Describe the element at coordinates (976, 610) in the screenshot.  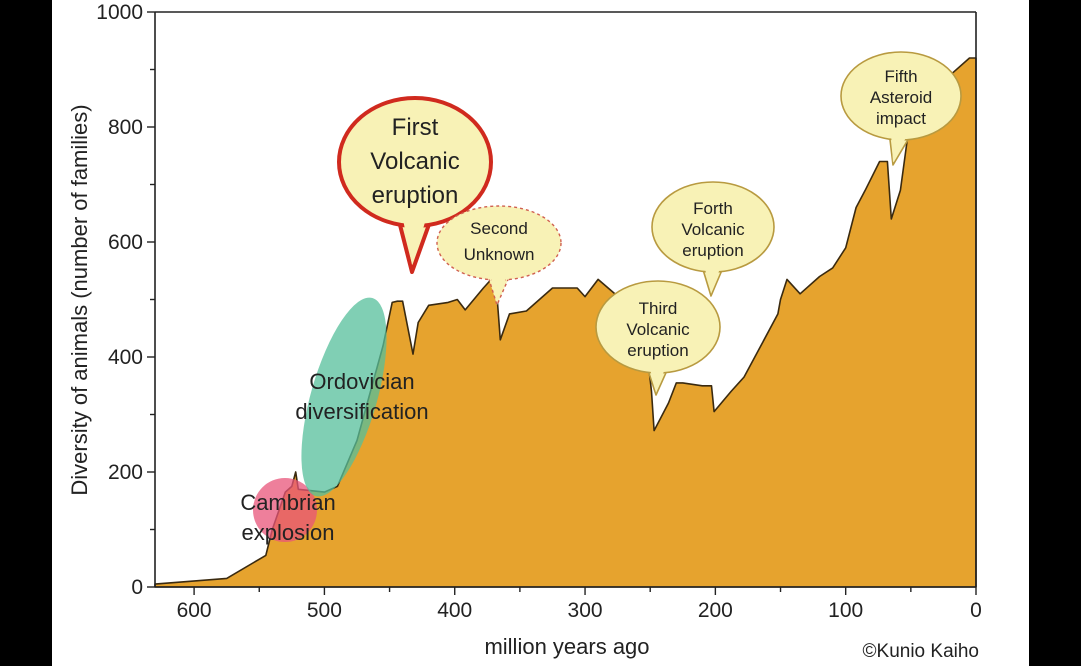
I see `x-tick-label: 0` at that location.